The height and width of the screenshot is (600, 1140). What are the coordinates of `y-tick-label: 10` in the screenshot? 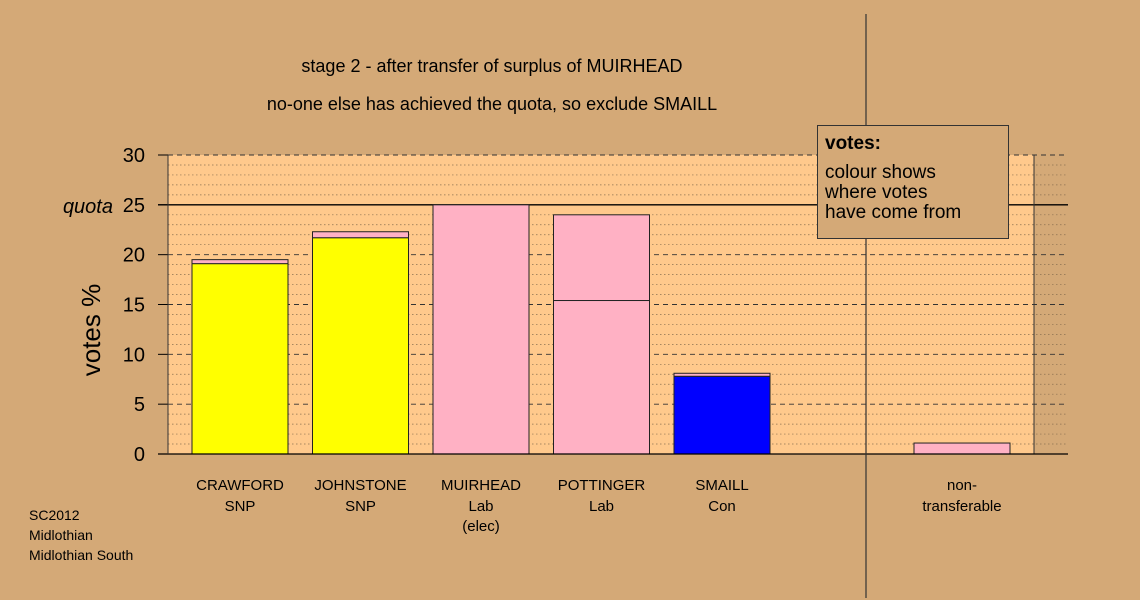 It's located at (134, 355).